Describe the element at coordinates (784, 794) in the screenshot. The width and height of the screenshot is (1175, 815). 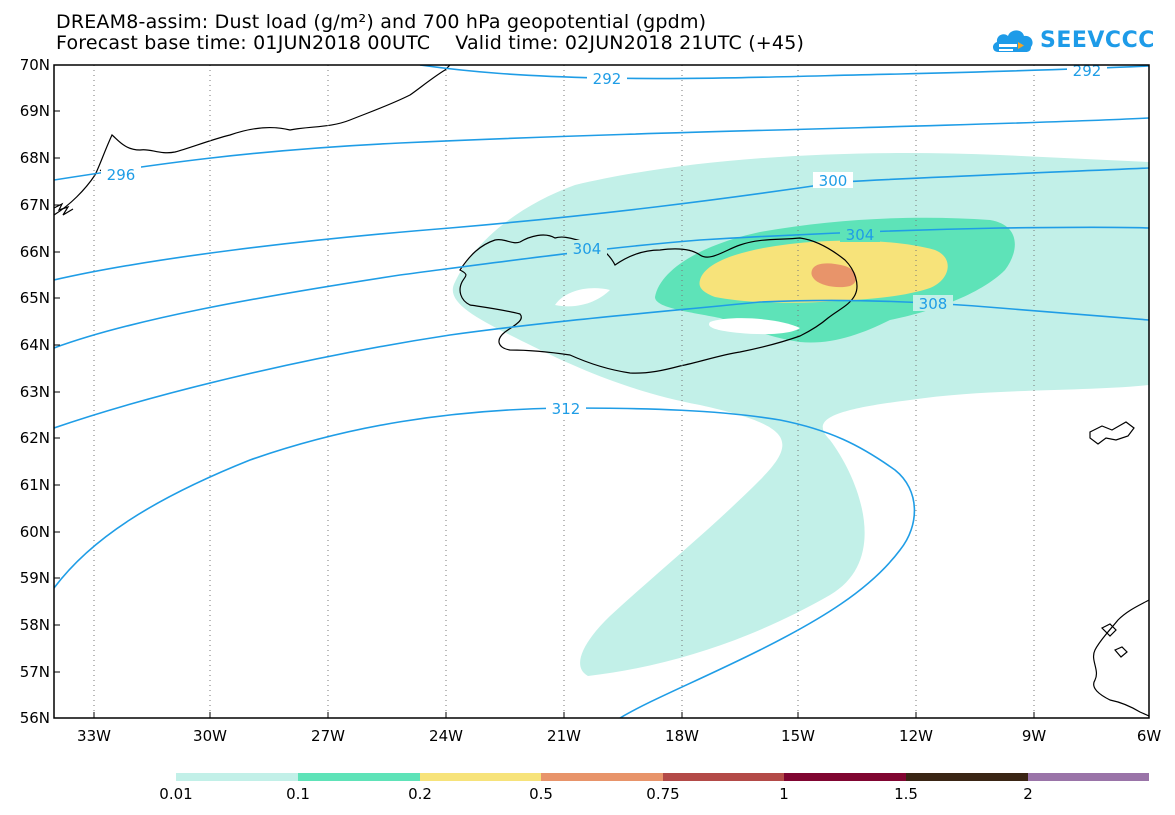
I see `colorbar-label: 1` at that location.